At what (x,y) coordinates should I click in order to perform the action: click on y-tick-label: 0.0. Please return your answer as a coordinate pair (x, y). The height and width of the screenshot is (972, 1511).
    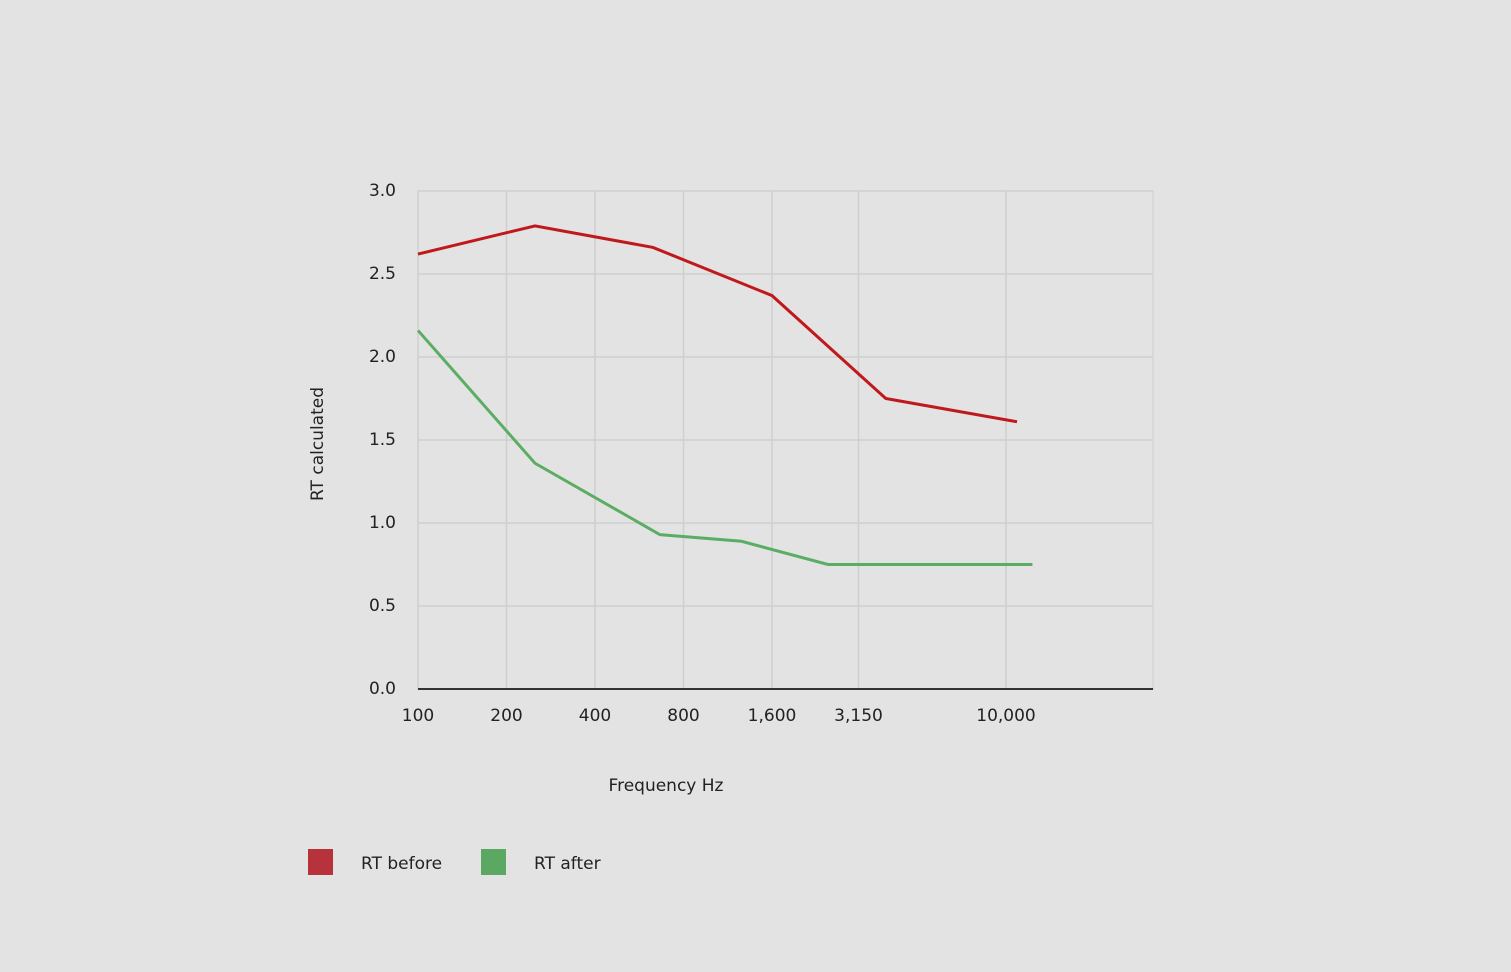
    Looking at the image, I should click on (382, 689).